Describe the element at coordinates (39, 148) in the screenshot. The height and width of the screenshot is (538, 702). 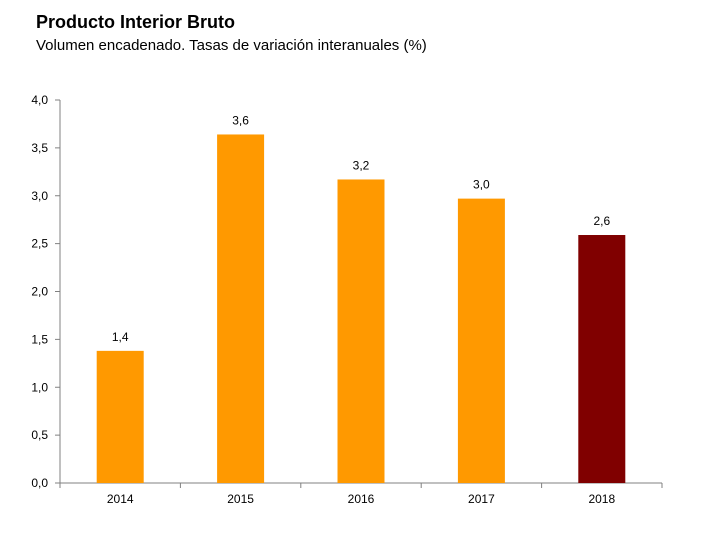
I see `y-tick-label: 3,5` at that location.